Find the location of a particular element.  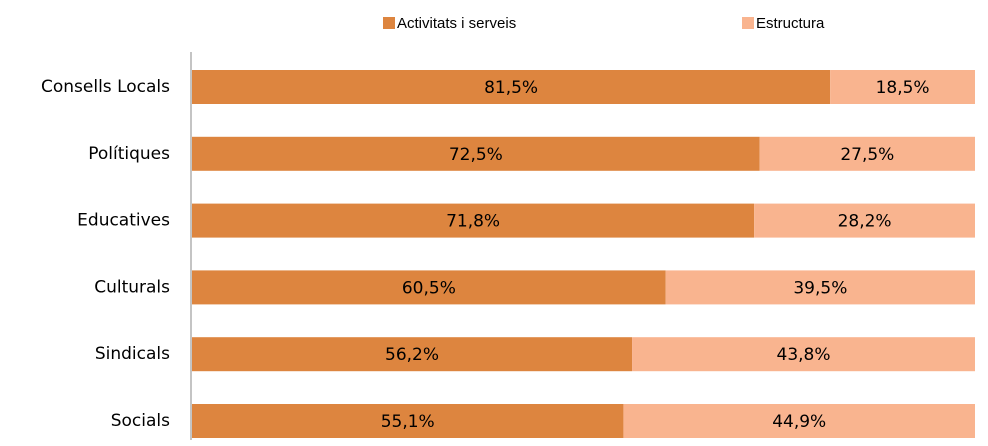

y-tick-label: Socials is located at coordinates (140, 421).